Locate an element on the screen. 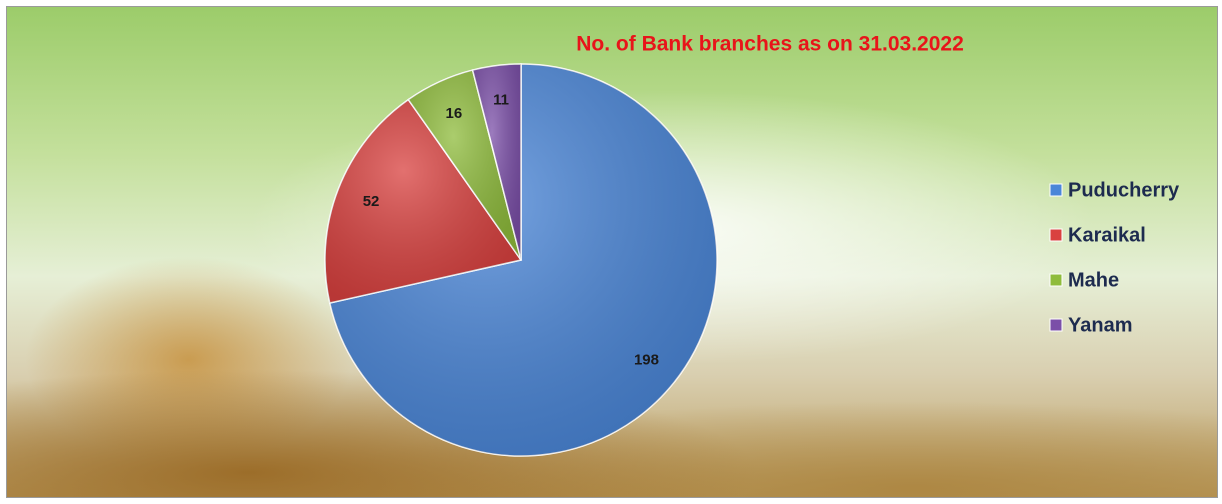  legend-label: Puducherry is located at coordinates (1124, 190).